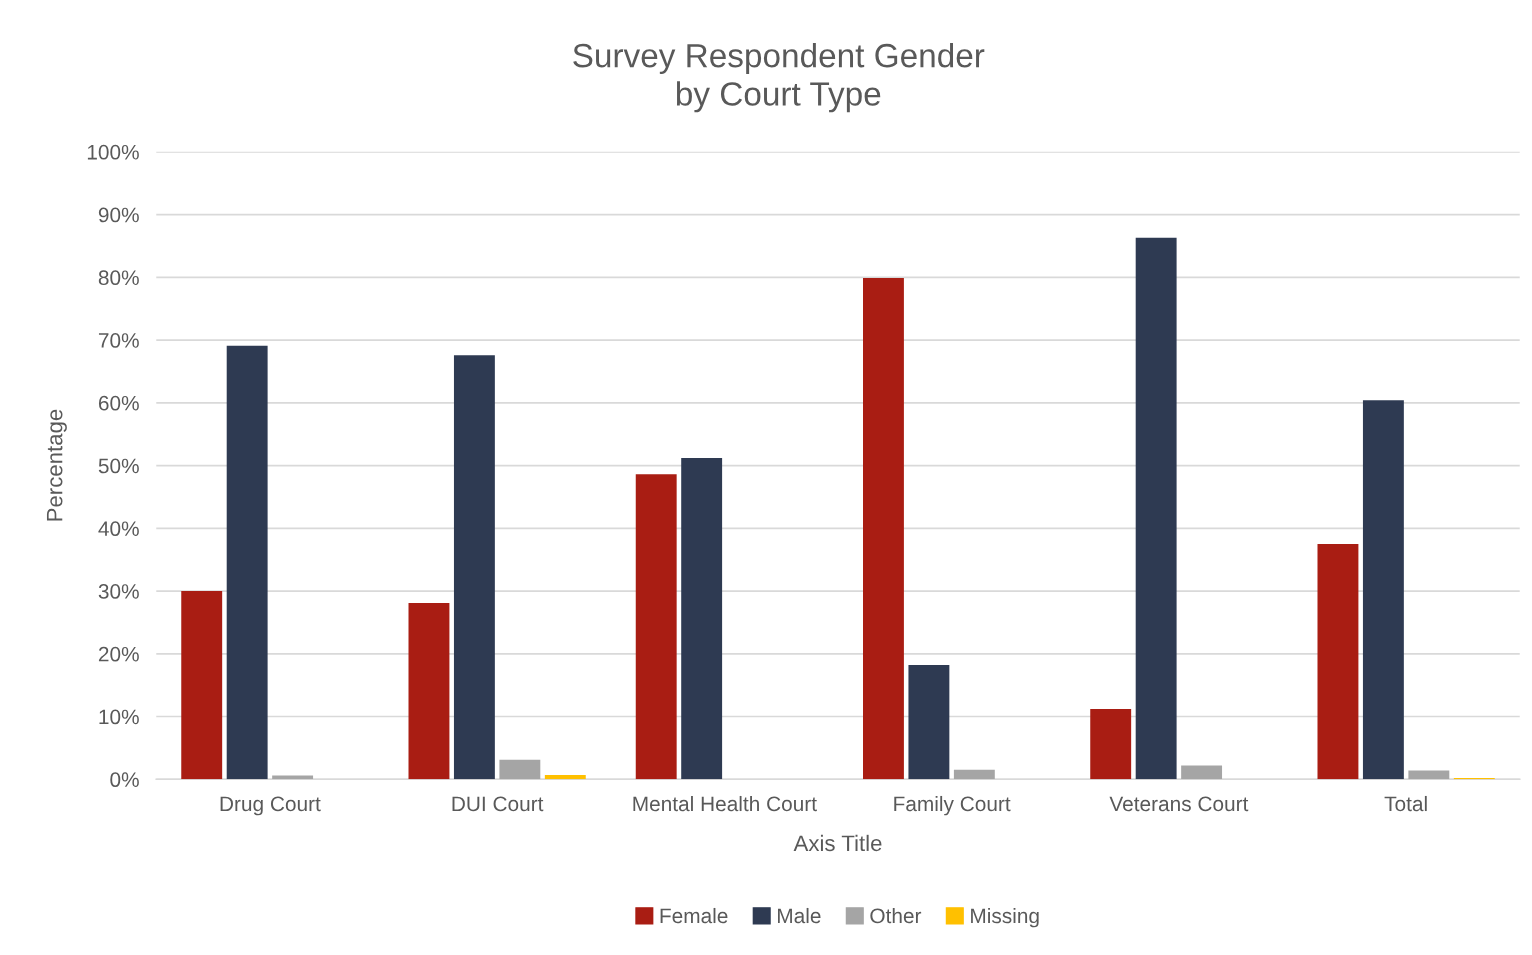 This screenshot has width=1532, height=955. What do you see at coordinates (124, 780) in the screenshot?
I see `y-tick-label: 0%` at bounding box center [124, 780].